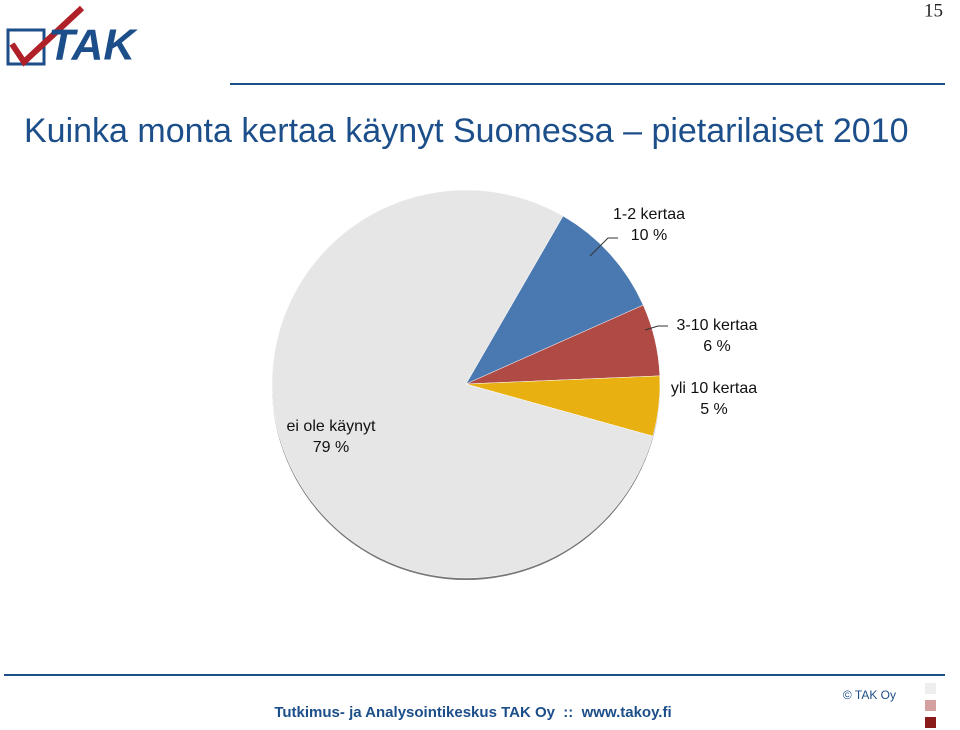 The image size is (960, 730). What do you see at coordinates (717, 346) in the screenshot?
I see `slice-value-label: 6 %` at bounding box center [717, 346].